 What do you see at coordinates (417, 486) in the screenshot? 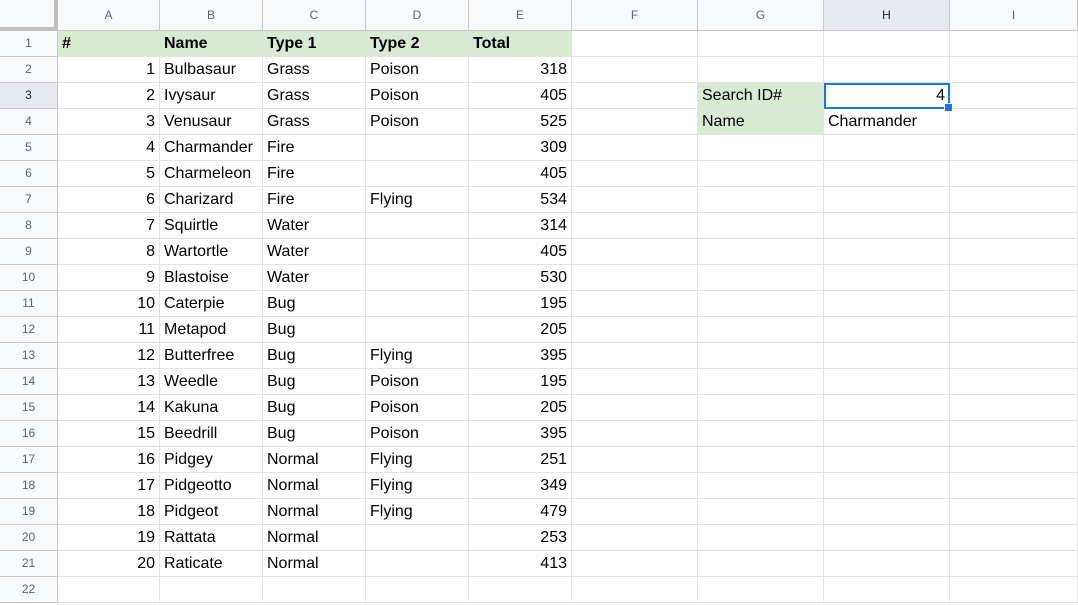
I see `cell-D18: Flying` at bounding box center [417, 486].